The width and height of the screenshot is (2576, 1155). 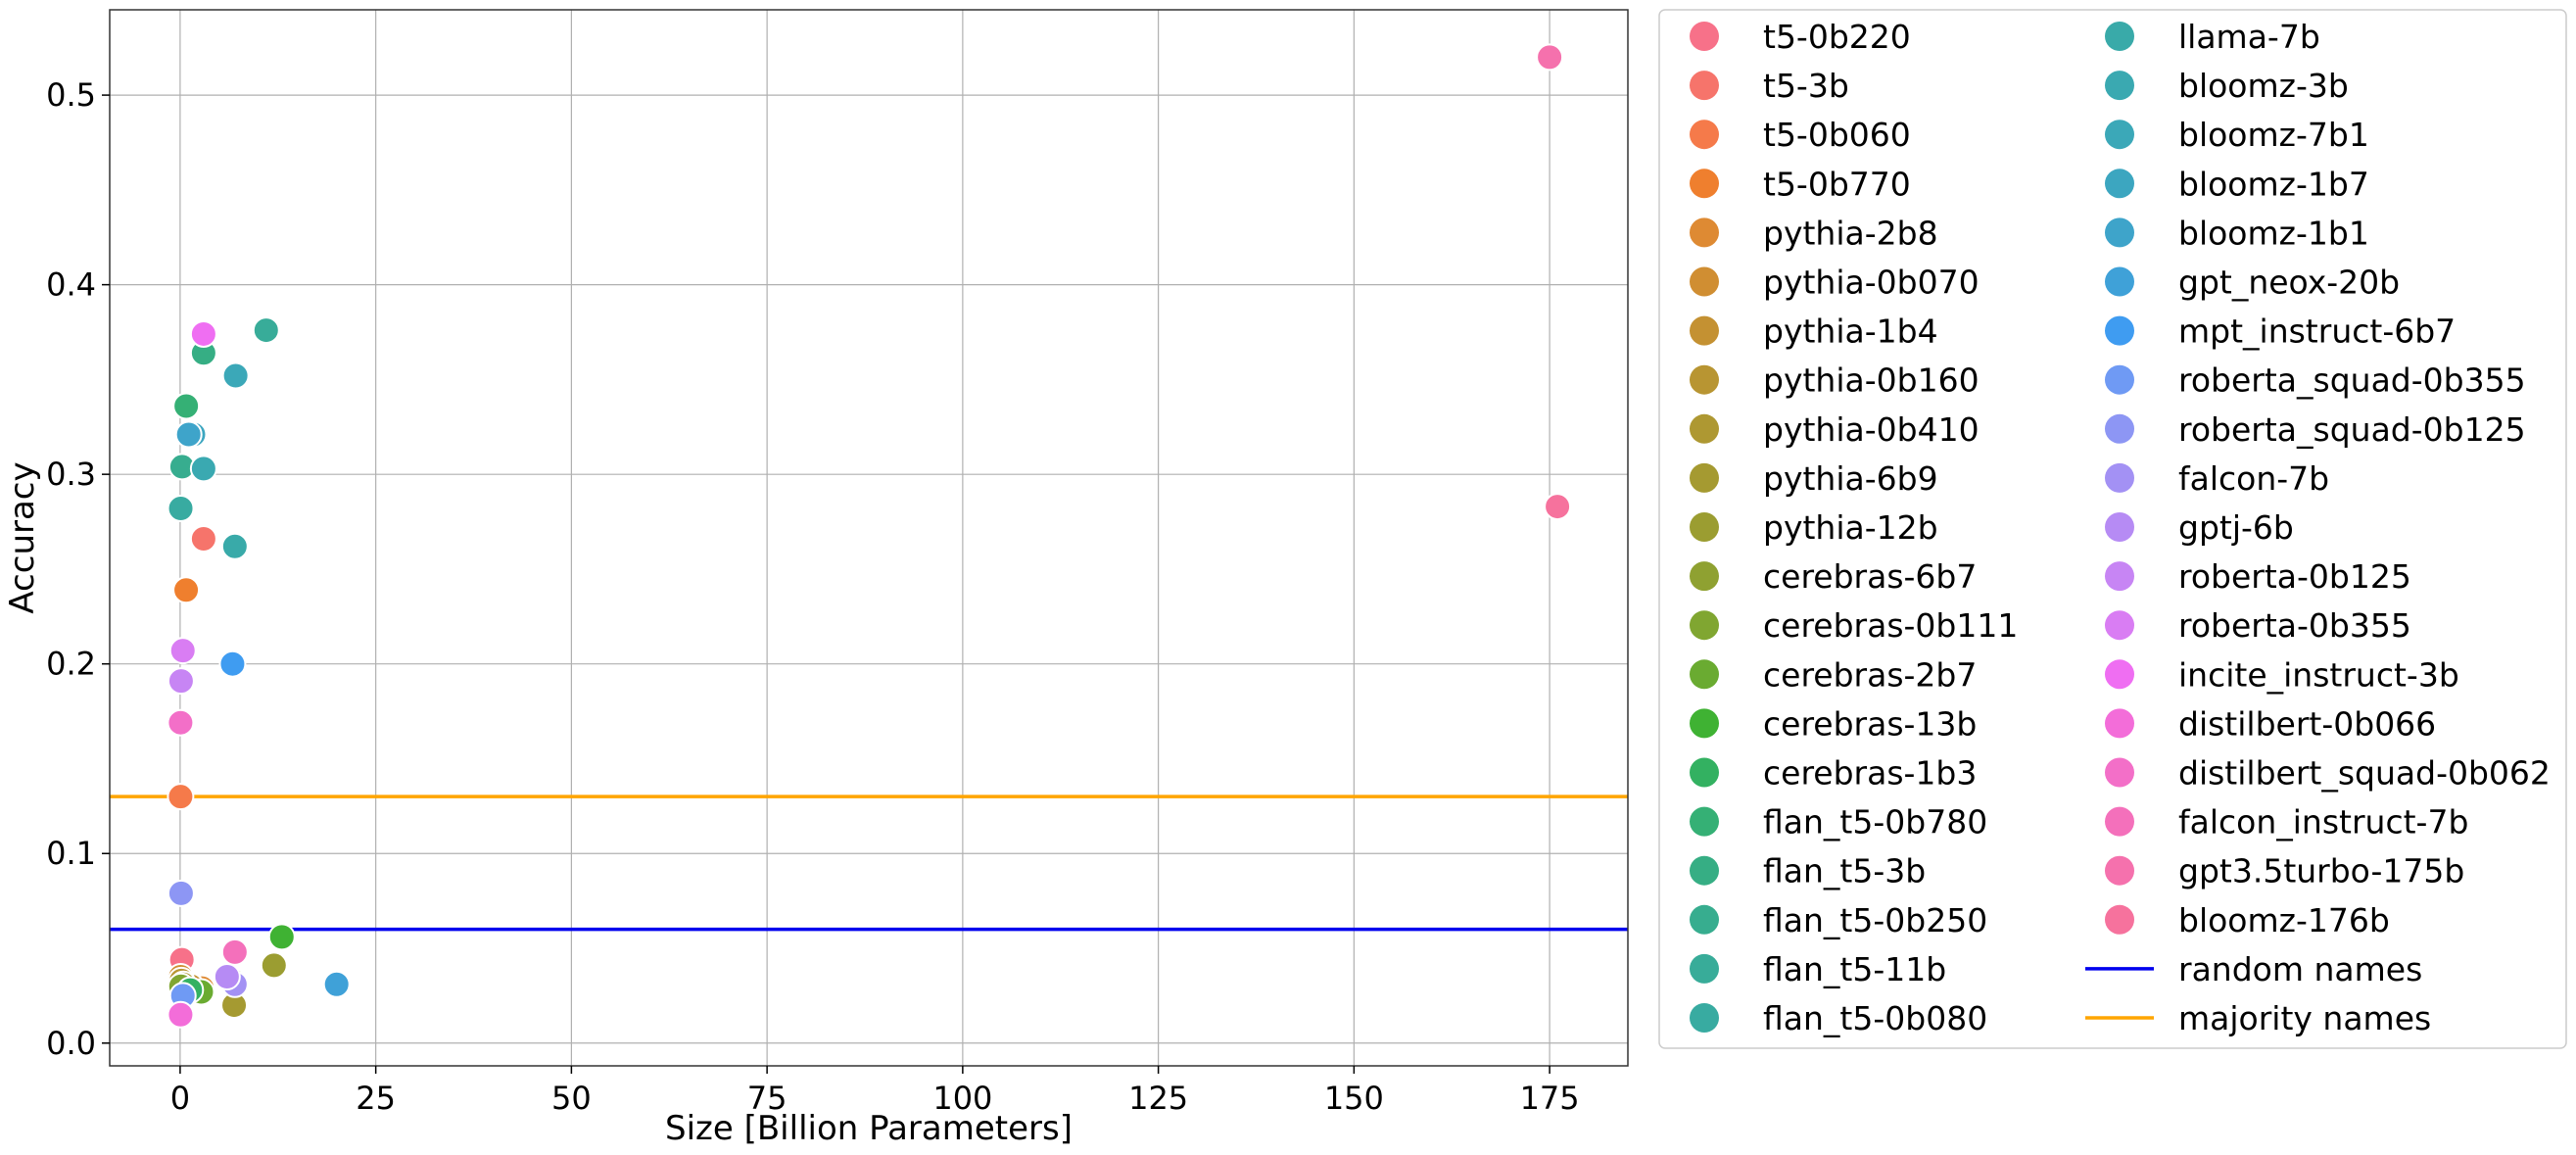 I want to click on legend-marker-falcon-instruct-7b, so click(x=2120, y=822).